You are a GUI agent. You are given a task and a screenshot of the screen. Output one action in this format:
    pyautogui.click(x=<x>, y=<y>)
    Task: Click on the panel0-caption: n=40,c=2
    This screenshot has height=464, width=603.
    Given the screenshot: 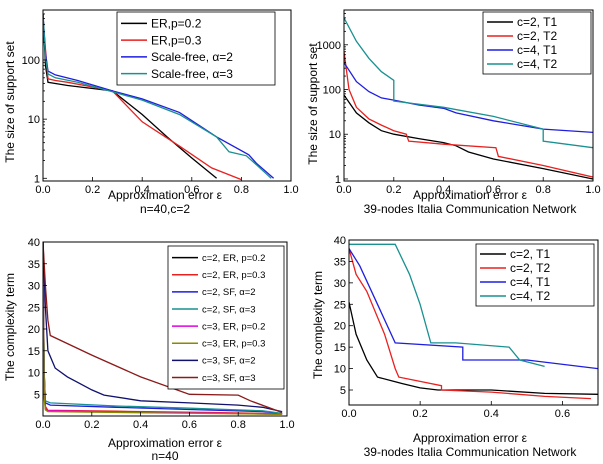 What is the action you would take?
    pyautogui.click(x=165, y=209)
    